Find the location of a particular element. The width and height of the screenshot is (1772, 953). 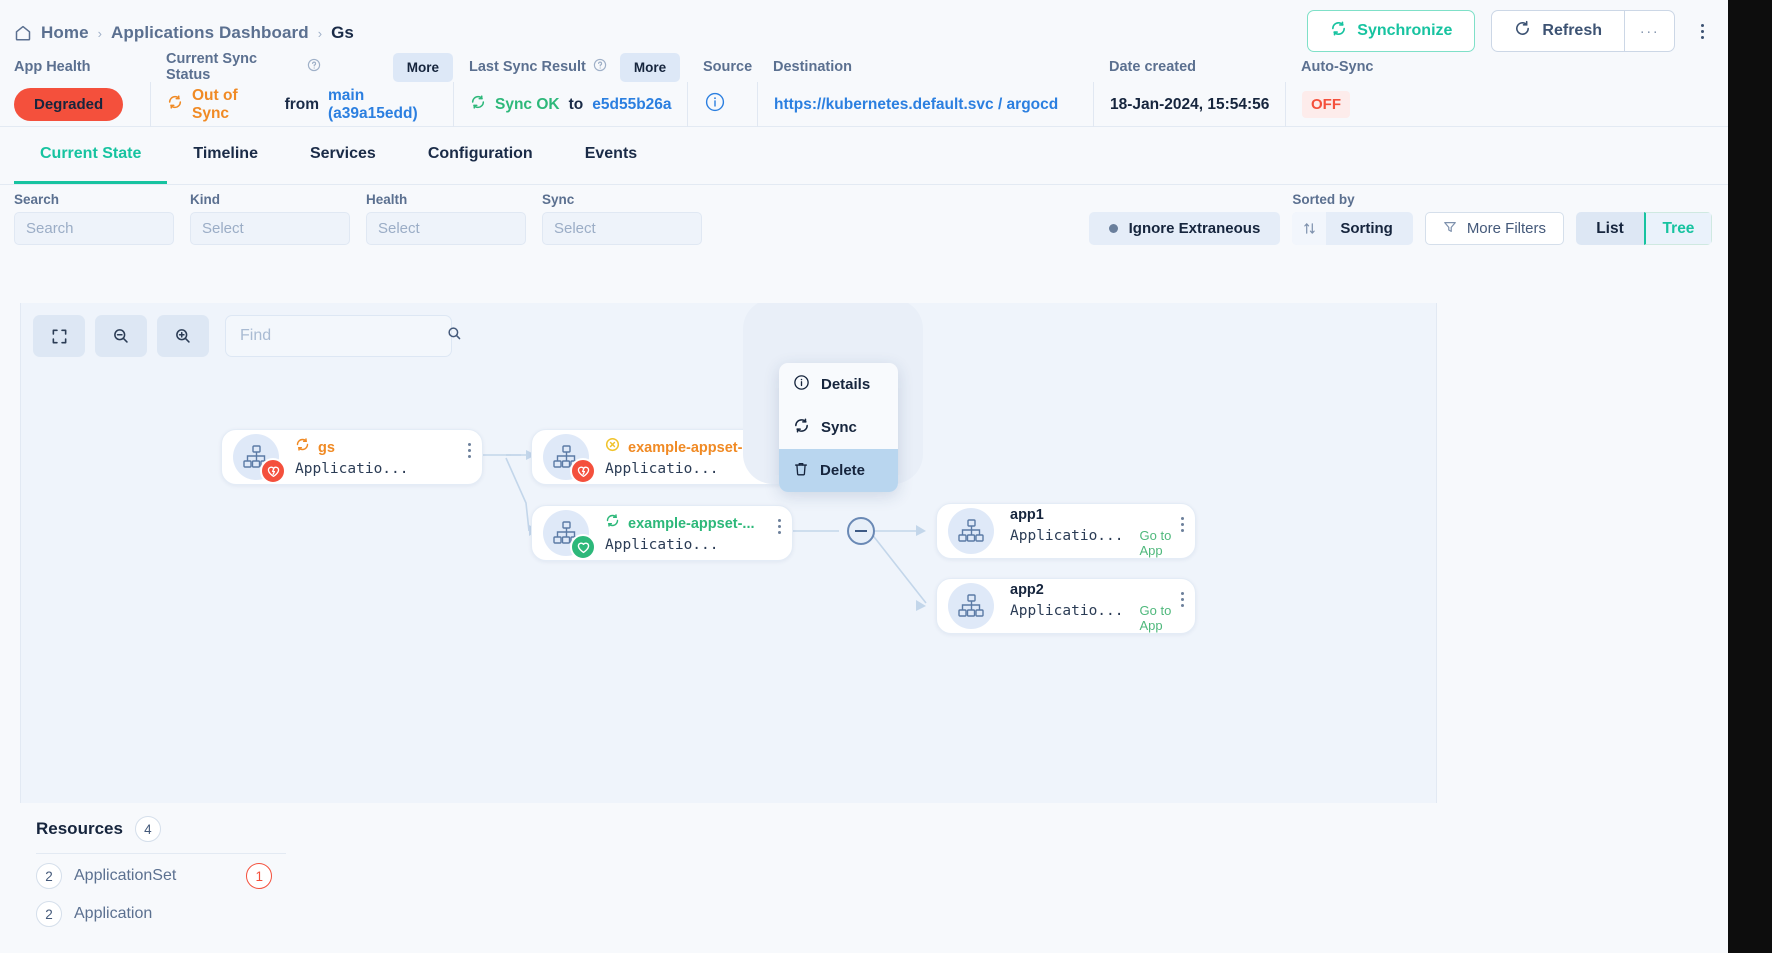

destination-label: Destination is located at coordinates (812, 67).